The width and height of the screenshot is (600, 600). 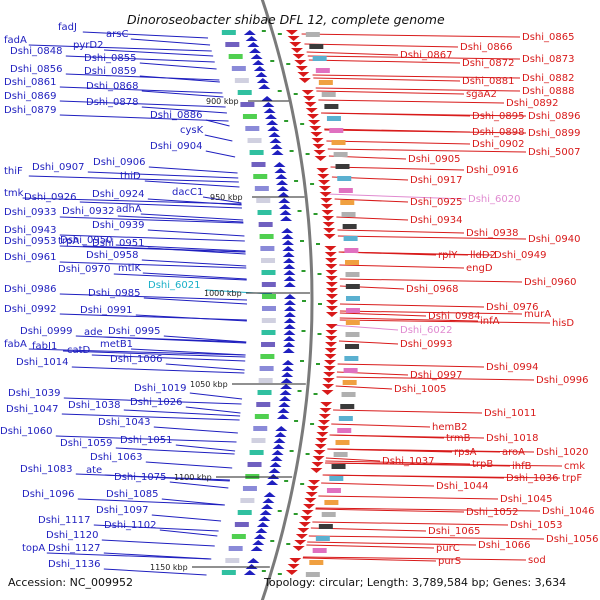 What do you see at coordinates (48, 494) in the screenshot?
I see `gene-label-dshi_1096: Dshi_1096` at bounding box center [48, 494].